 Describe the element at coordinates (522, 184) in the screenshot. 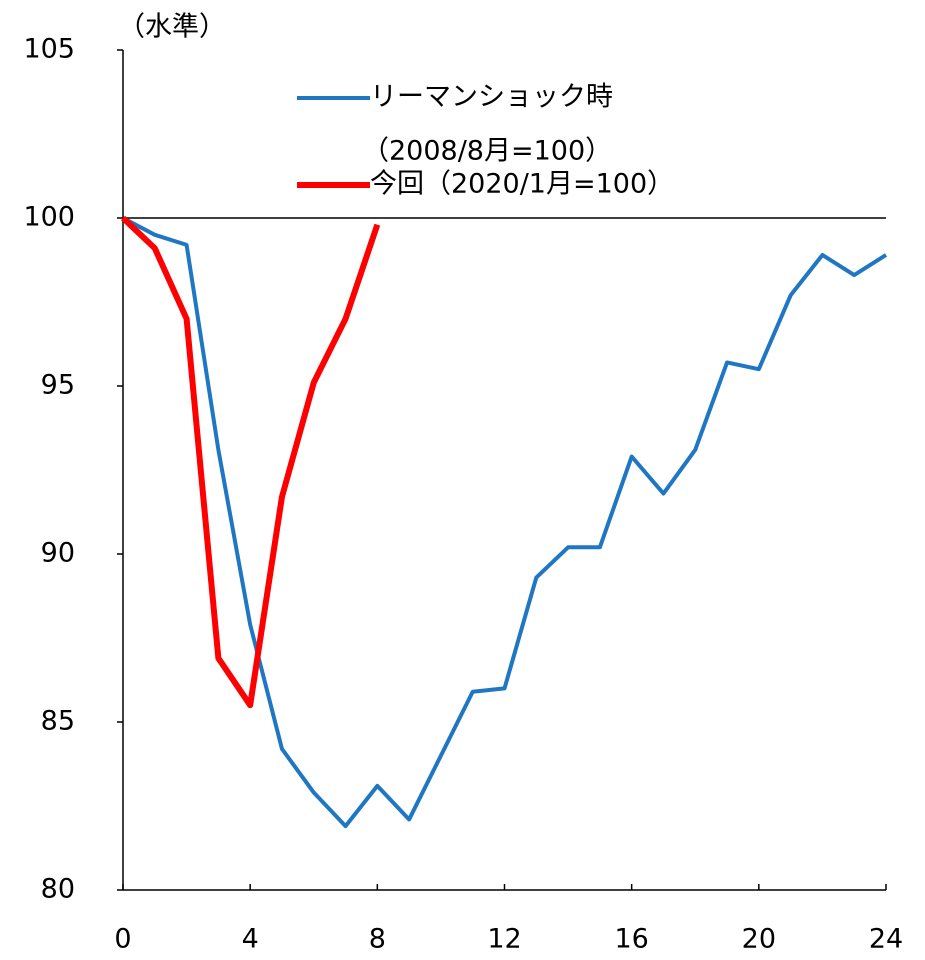

I see `legend-label: 今回（2020/1月=100）` at that location.